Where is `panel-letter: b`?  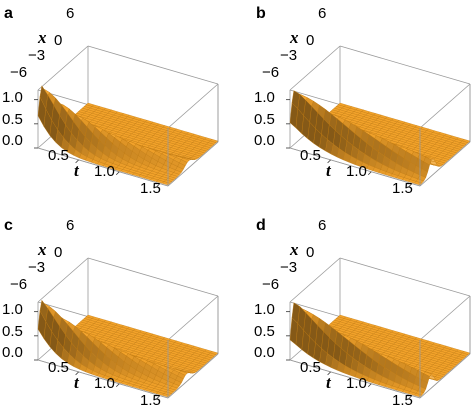 panel-letter: b is located at coordinates (261, 13).